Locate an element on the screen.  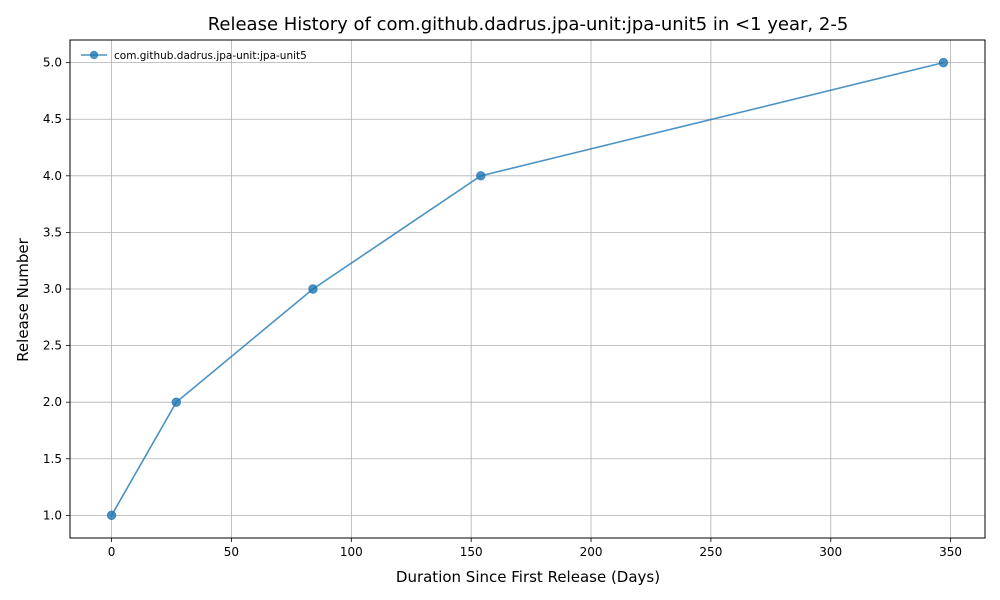
y-tick-label: 4.0 is located at coordinates (52, 176).